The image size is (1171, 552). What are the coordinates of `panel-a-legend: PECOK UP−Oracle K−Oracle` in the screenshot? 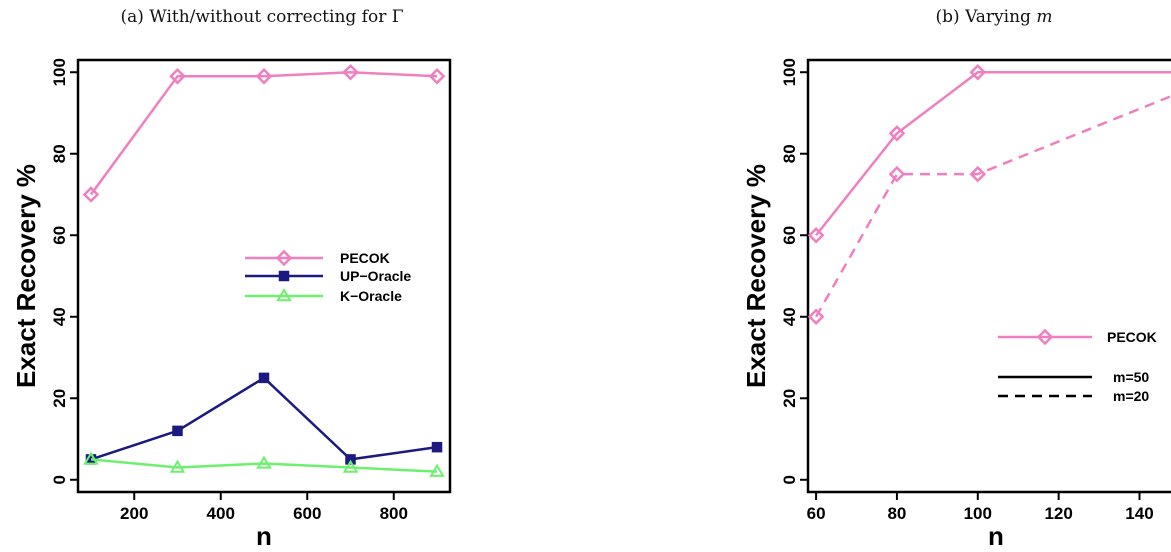 It's located at (328, 276).